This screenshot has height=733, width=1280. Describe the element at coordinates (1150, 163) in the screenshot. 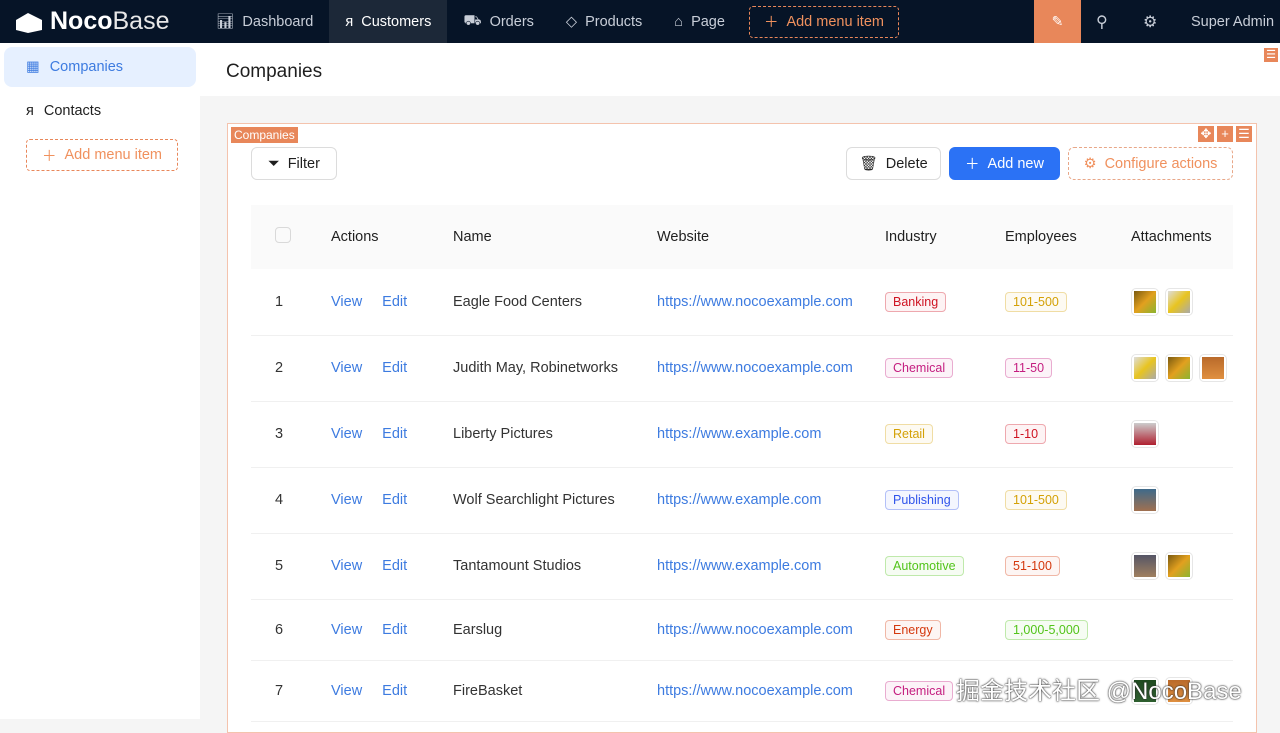

I see `configure-actions-button: ⚙ Configure actions` at that location.